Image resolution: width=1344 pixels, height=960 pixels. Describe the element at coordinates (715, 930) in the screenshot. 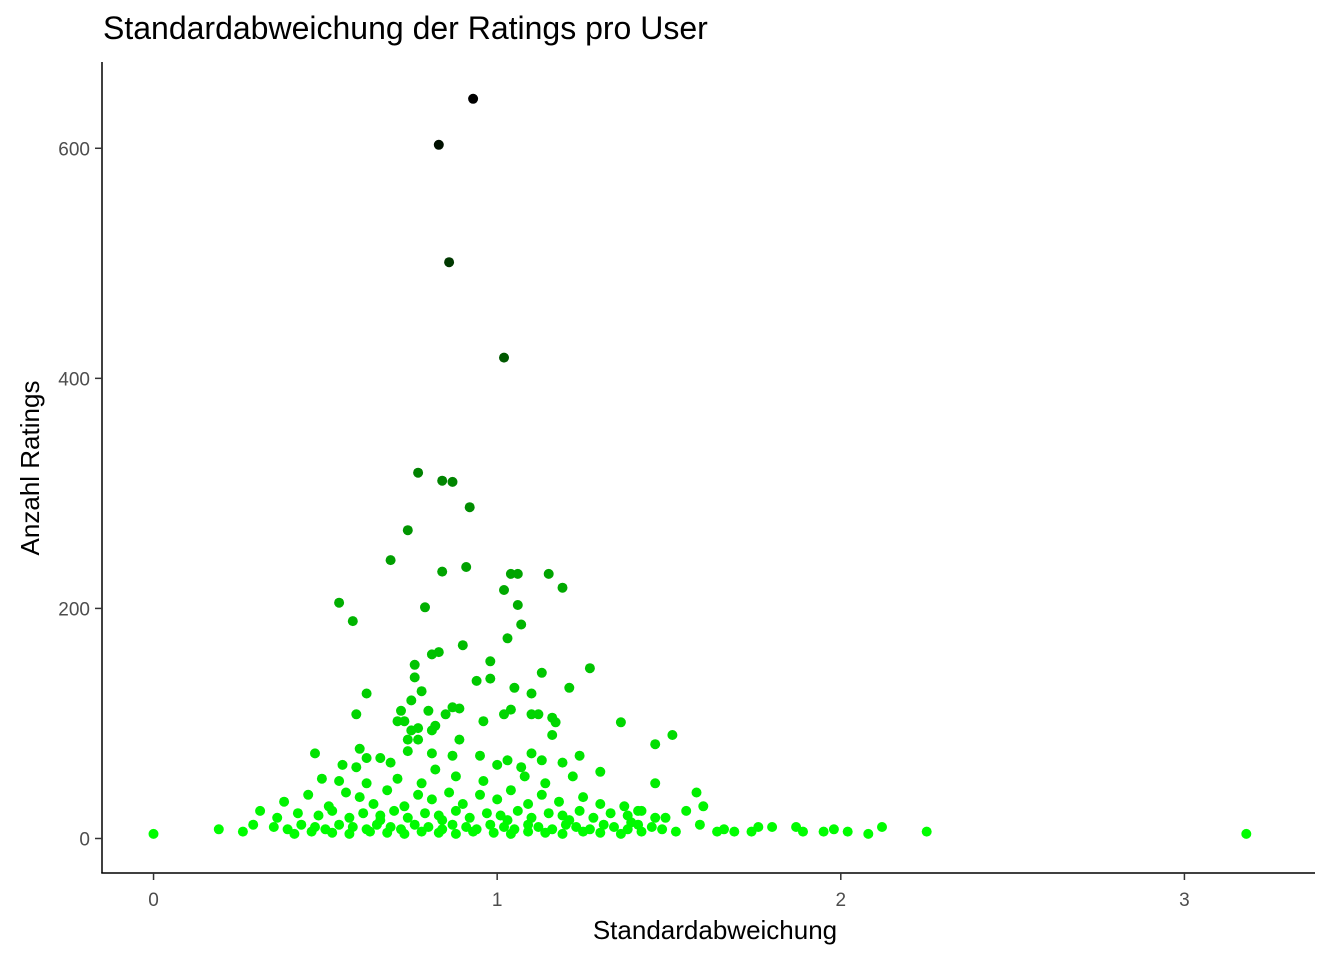

I see `x-axis-title: Standardabweichung` at that location.